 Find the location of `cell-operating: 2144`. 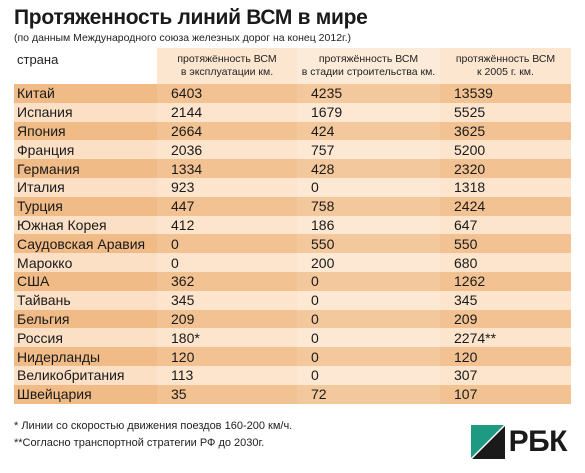

cell-operating: 2144 is located at coordinates (227, 112).